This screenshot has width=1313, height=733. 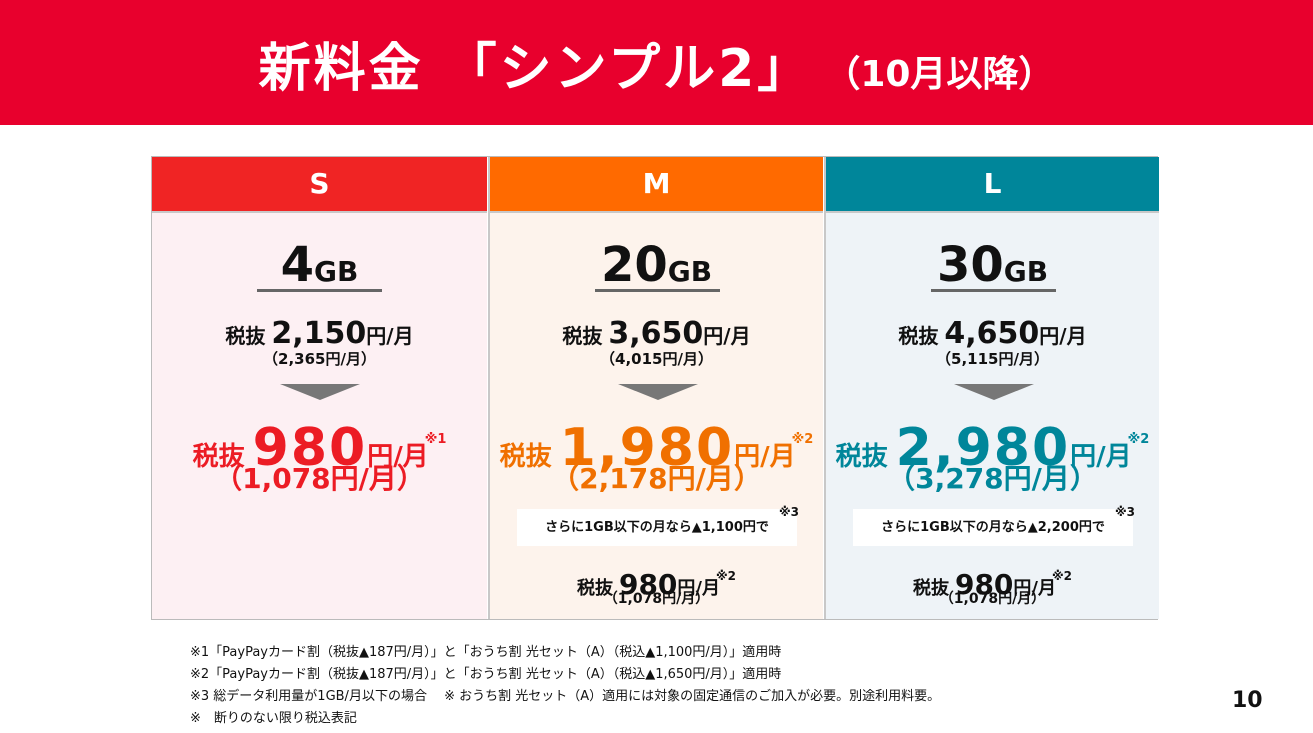 What do you see at coordinates (1247, 700) in the screenshot?
I see `page-number: 10` at bounding box center [1247, 700].